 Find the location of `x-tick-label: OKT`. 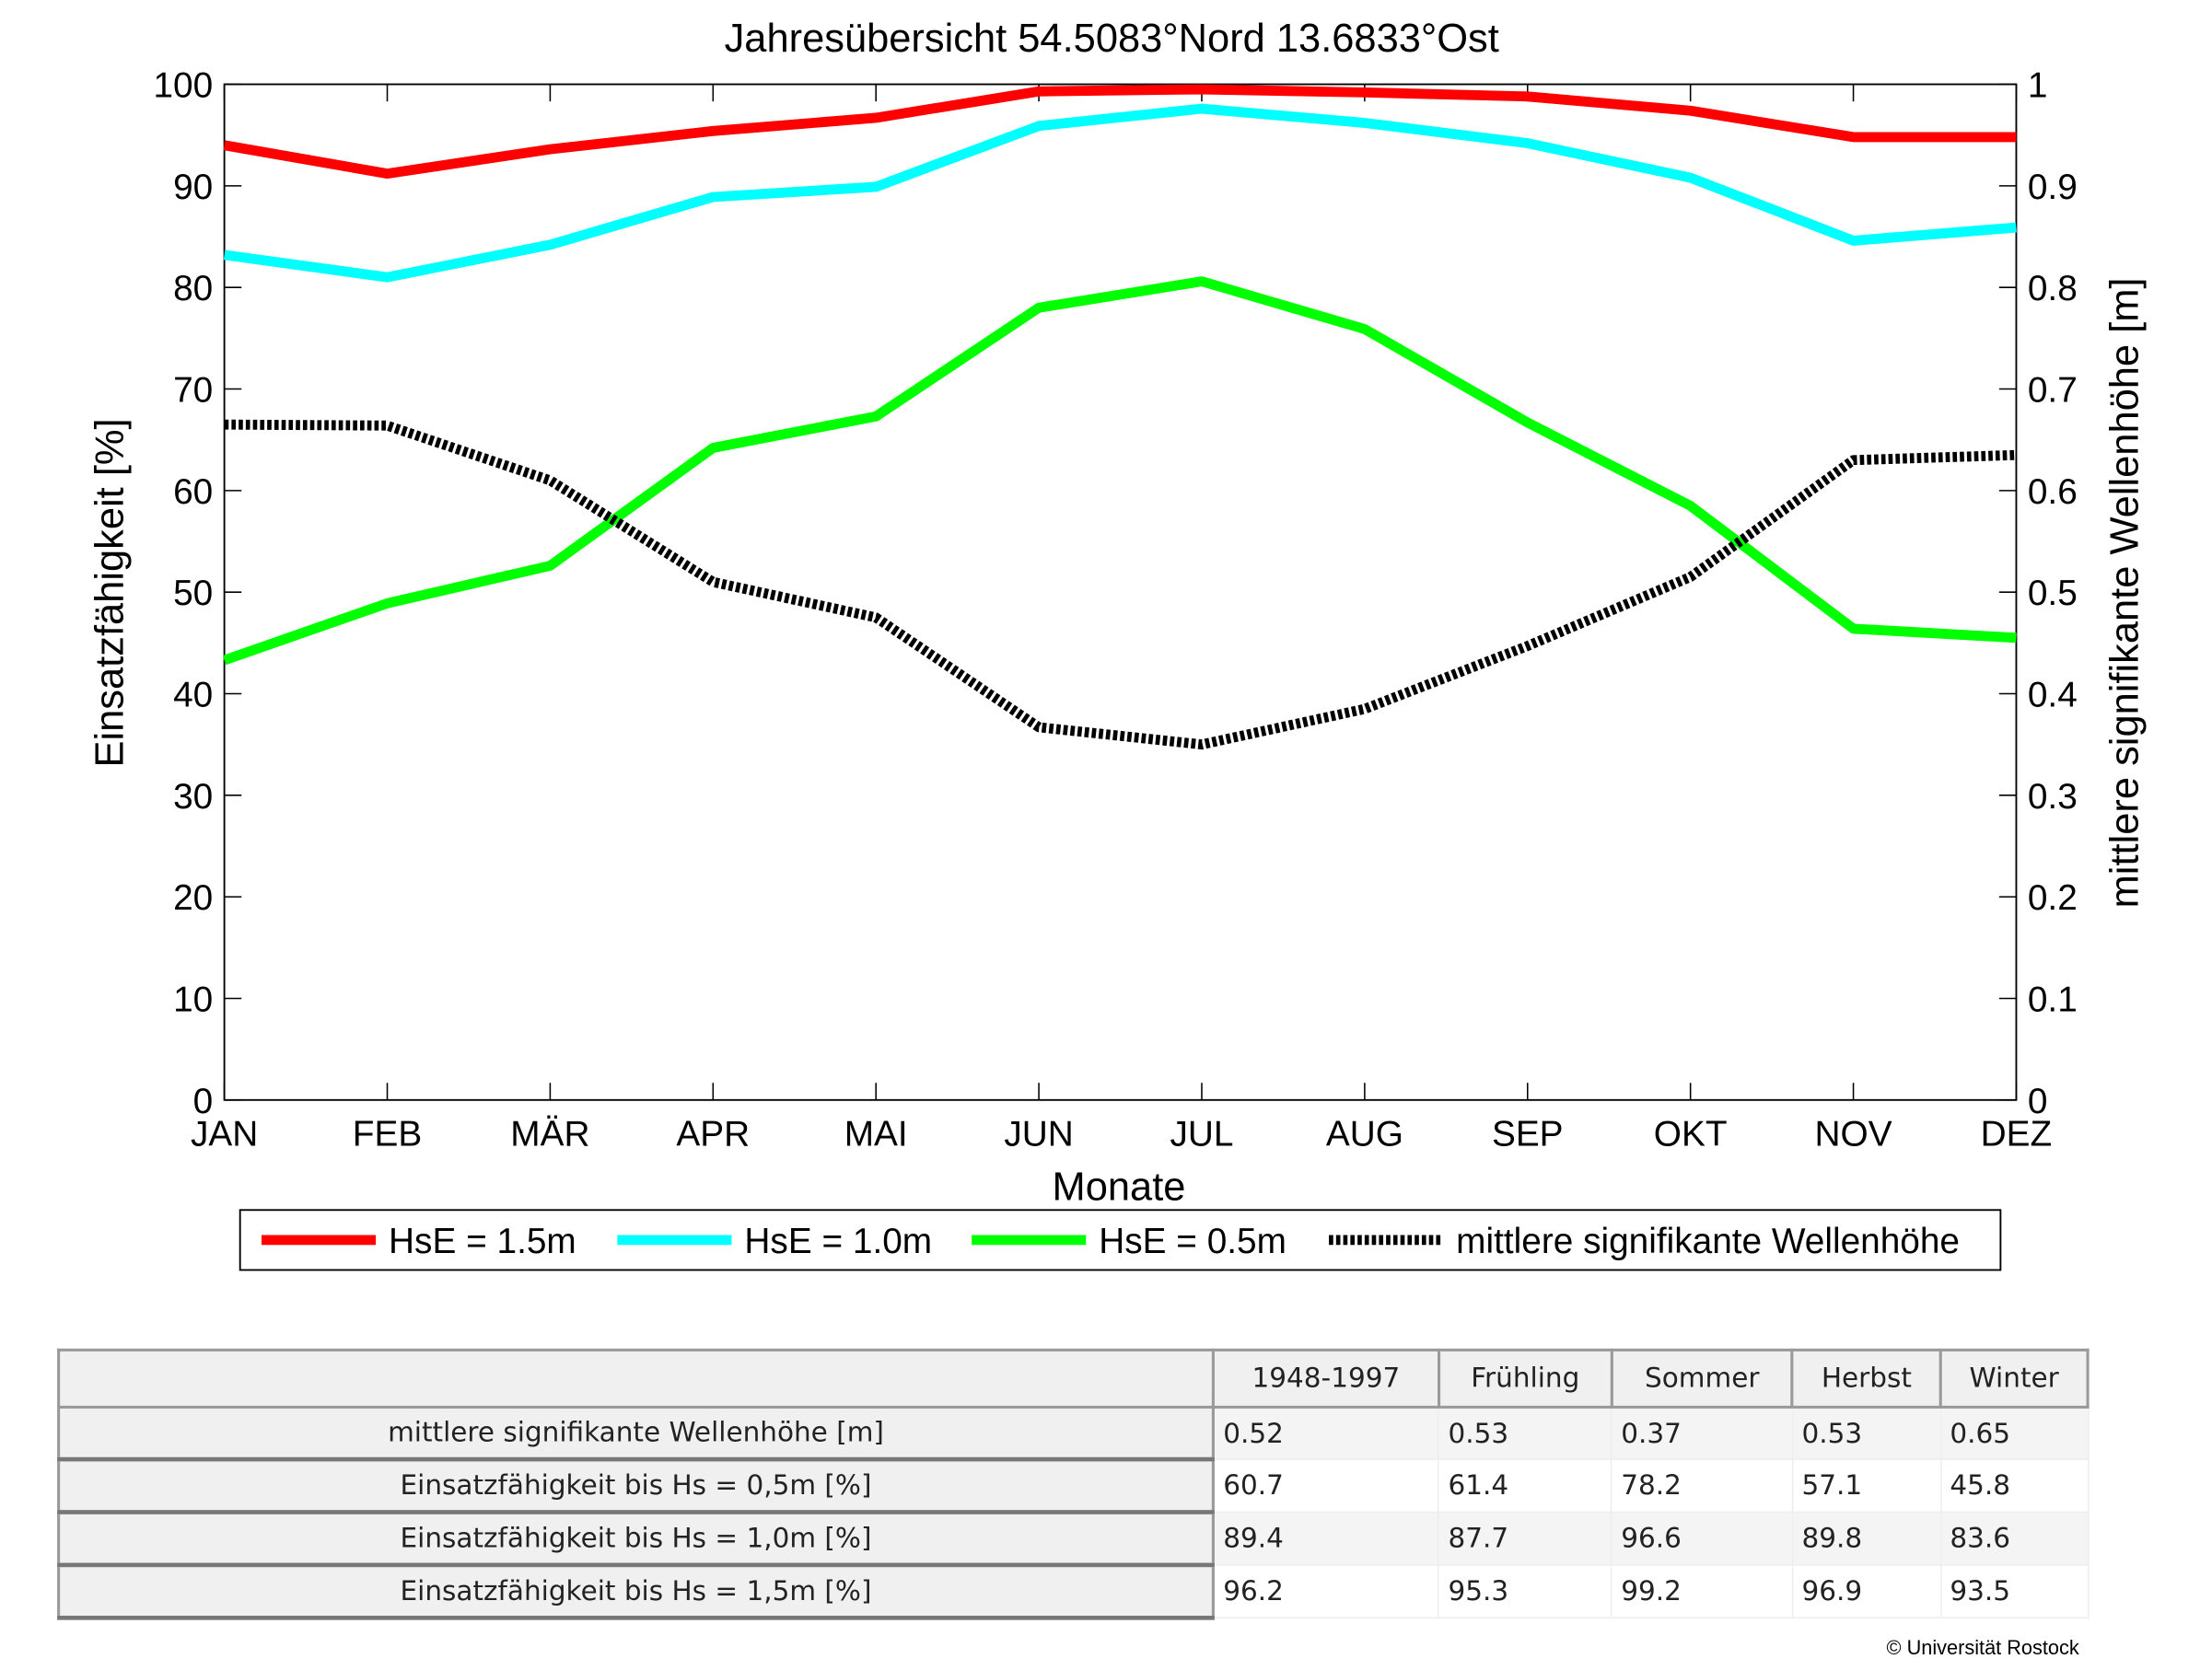

x-tick-label: OKT is located at coordinates (1691, 1134).